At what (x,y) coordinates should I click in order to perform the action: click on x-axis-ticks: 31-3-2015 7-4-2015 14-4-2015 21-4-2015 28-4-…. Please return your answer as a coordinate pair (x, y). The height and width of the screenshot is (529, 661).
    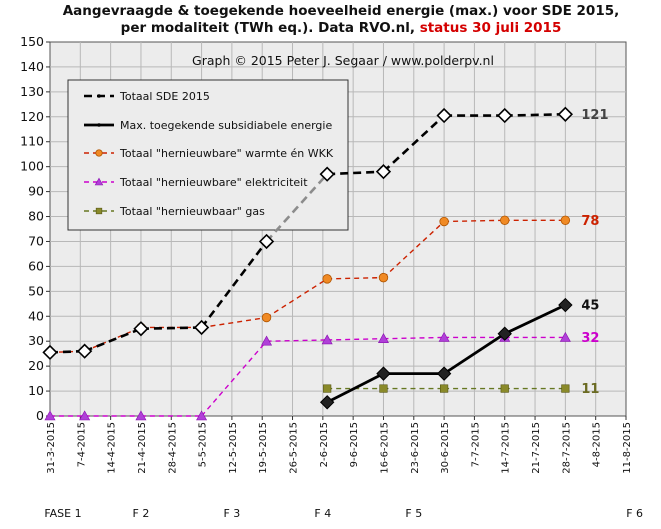
    Looking at the image, I should click on (339, 445).